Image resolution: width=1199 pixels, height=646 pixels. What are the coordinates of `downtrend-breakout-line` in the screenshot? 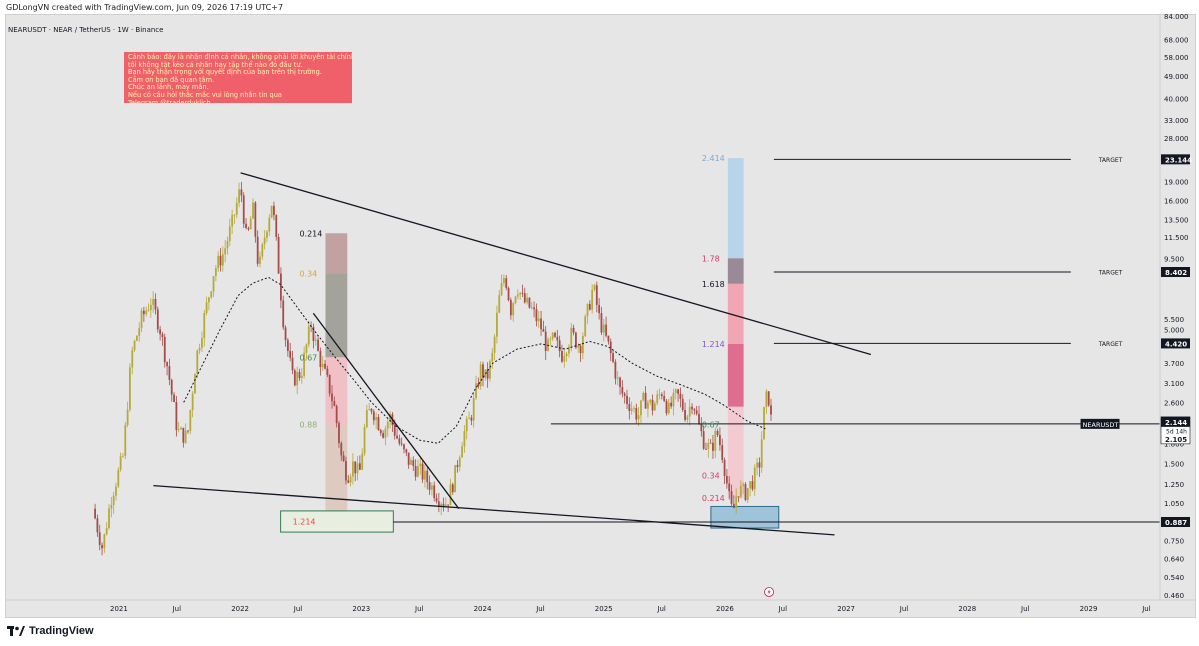 It's located at (386, 411).